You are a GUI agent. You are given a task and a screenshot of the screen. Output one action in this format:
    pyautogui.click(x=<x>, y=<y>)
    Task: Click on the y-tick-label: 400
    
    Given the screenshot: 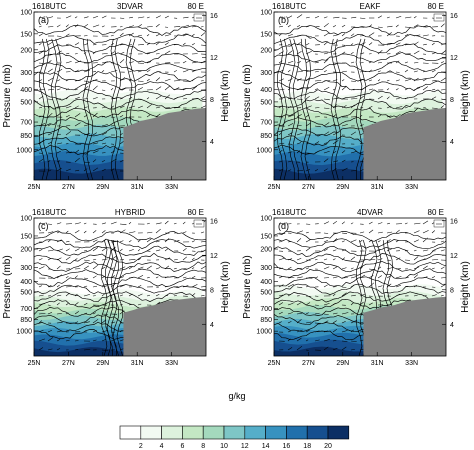 What is the action you would take?
    pyautogui.click(x=26, y=282)
    